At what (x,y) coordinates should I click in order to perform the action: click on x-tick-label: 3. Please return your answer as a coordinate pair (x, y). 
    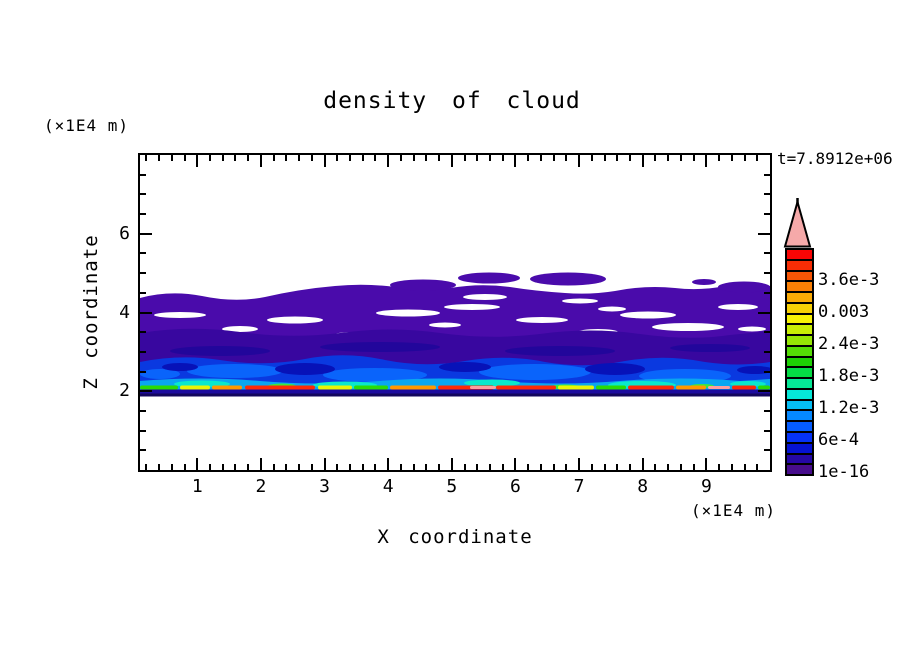
    Looking at the image, I should click on (324, 486).